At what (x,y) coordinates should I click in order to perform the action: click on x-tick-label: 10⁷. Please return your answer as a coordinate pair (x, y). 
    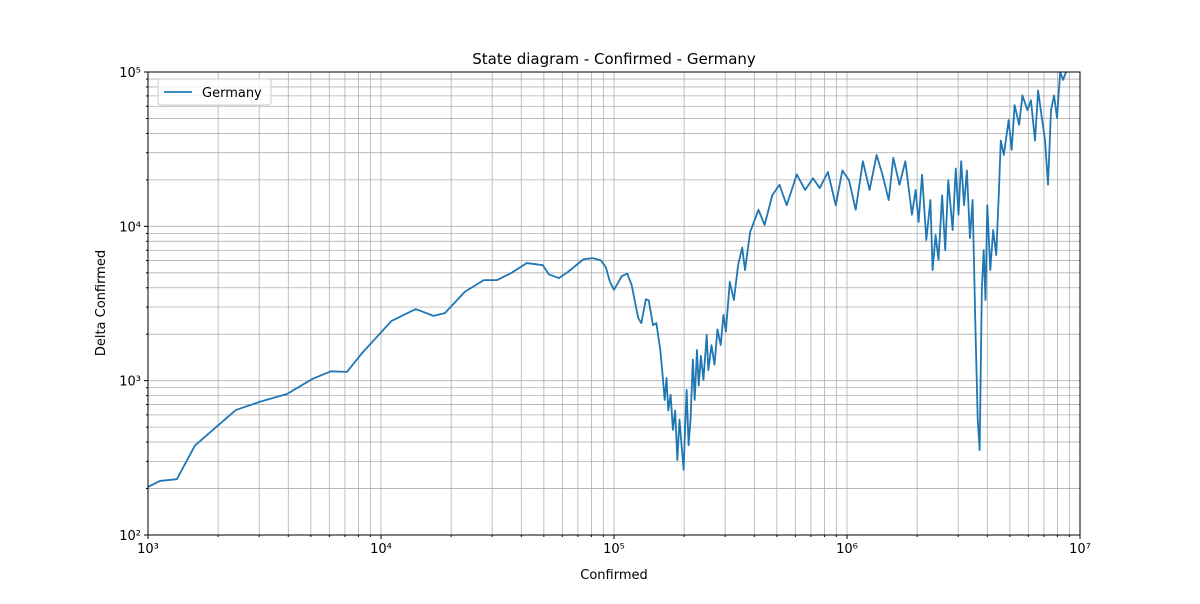
    Looking at the image, I should click on (1080, 549).